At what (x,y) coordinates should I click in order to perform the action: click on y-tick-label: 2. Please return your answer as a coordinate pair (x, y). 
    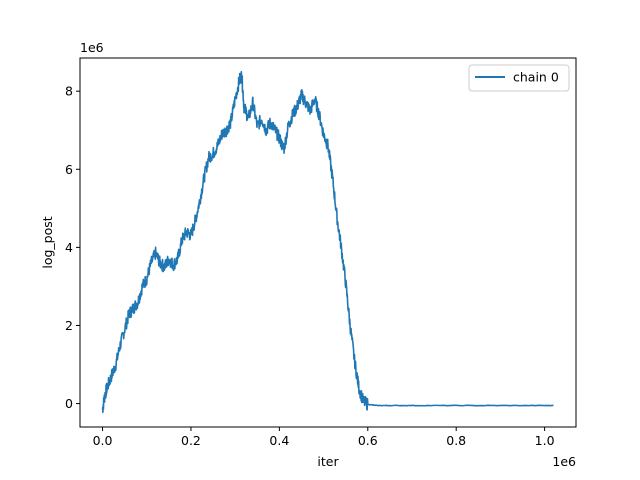
    Looking at the image, I should click on (69, 325).